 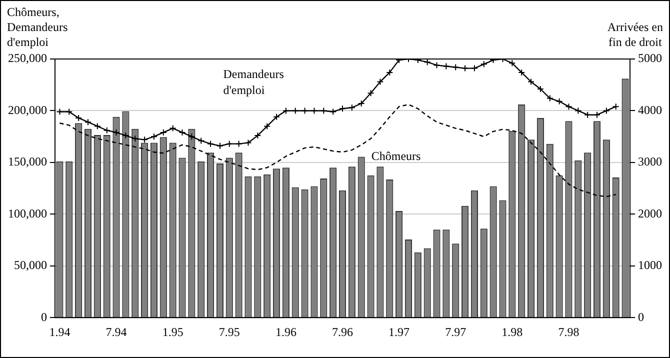 I want to click on y2-tick-label: 4000, so click(x=650, y=109).